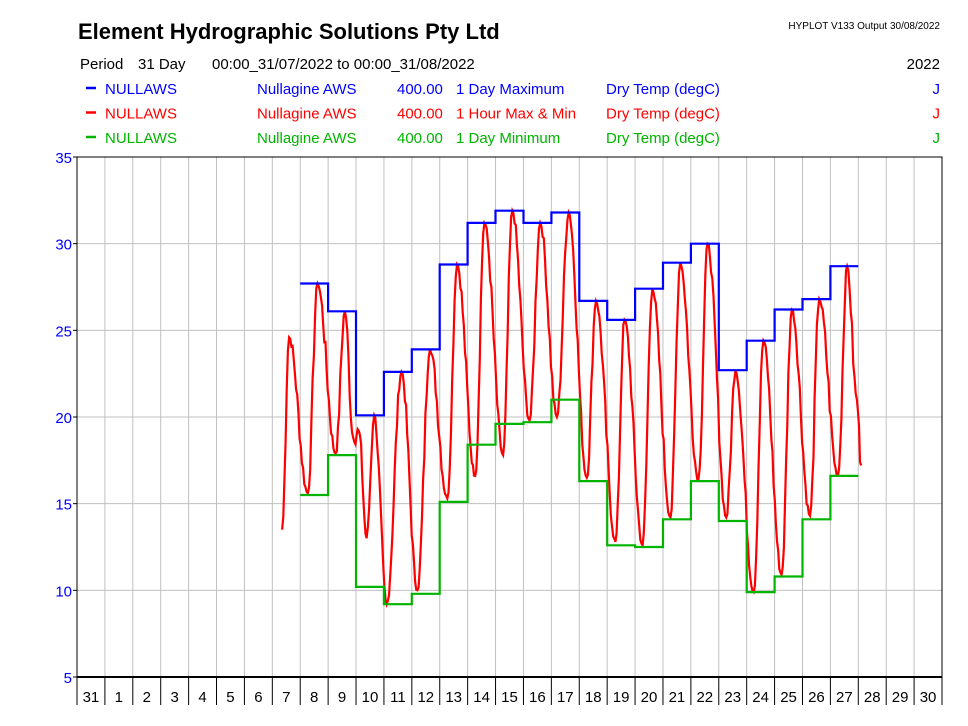 This screenshot has width=968, height=726. I want to click on x-tick-label: 30, so click(928, 697).